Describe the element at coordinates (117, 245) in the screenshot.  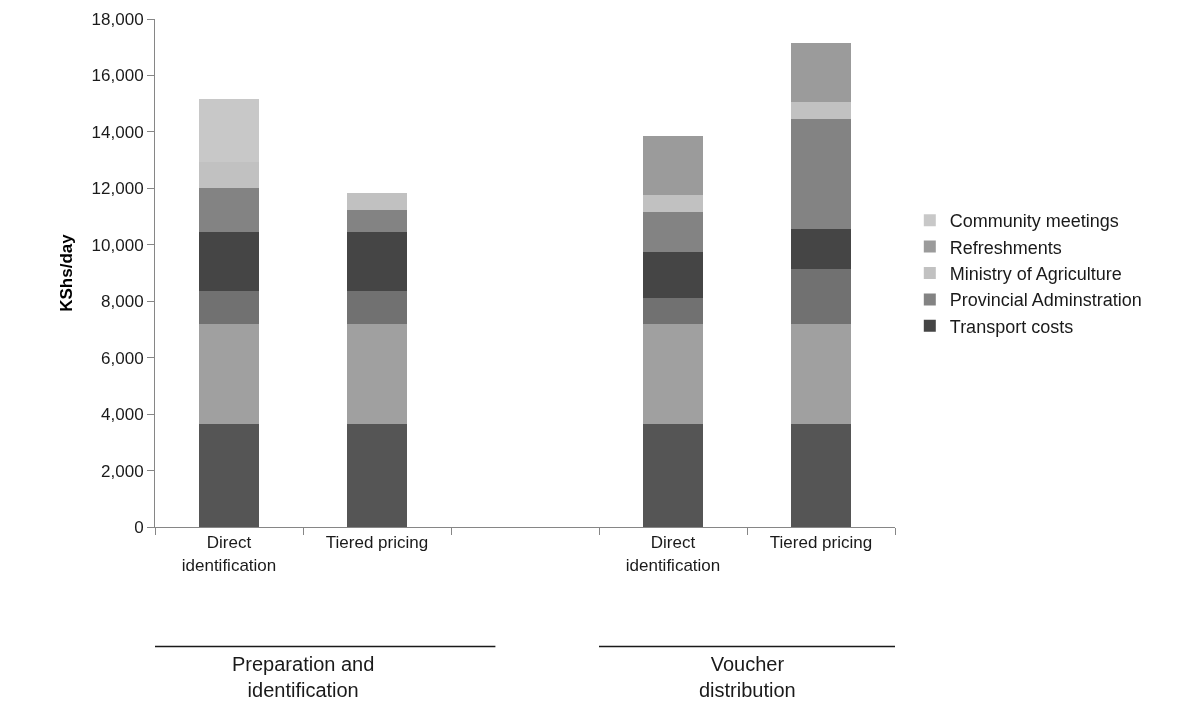
I see `y-tick-label: 10,000` at that location.